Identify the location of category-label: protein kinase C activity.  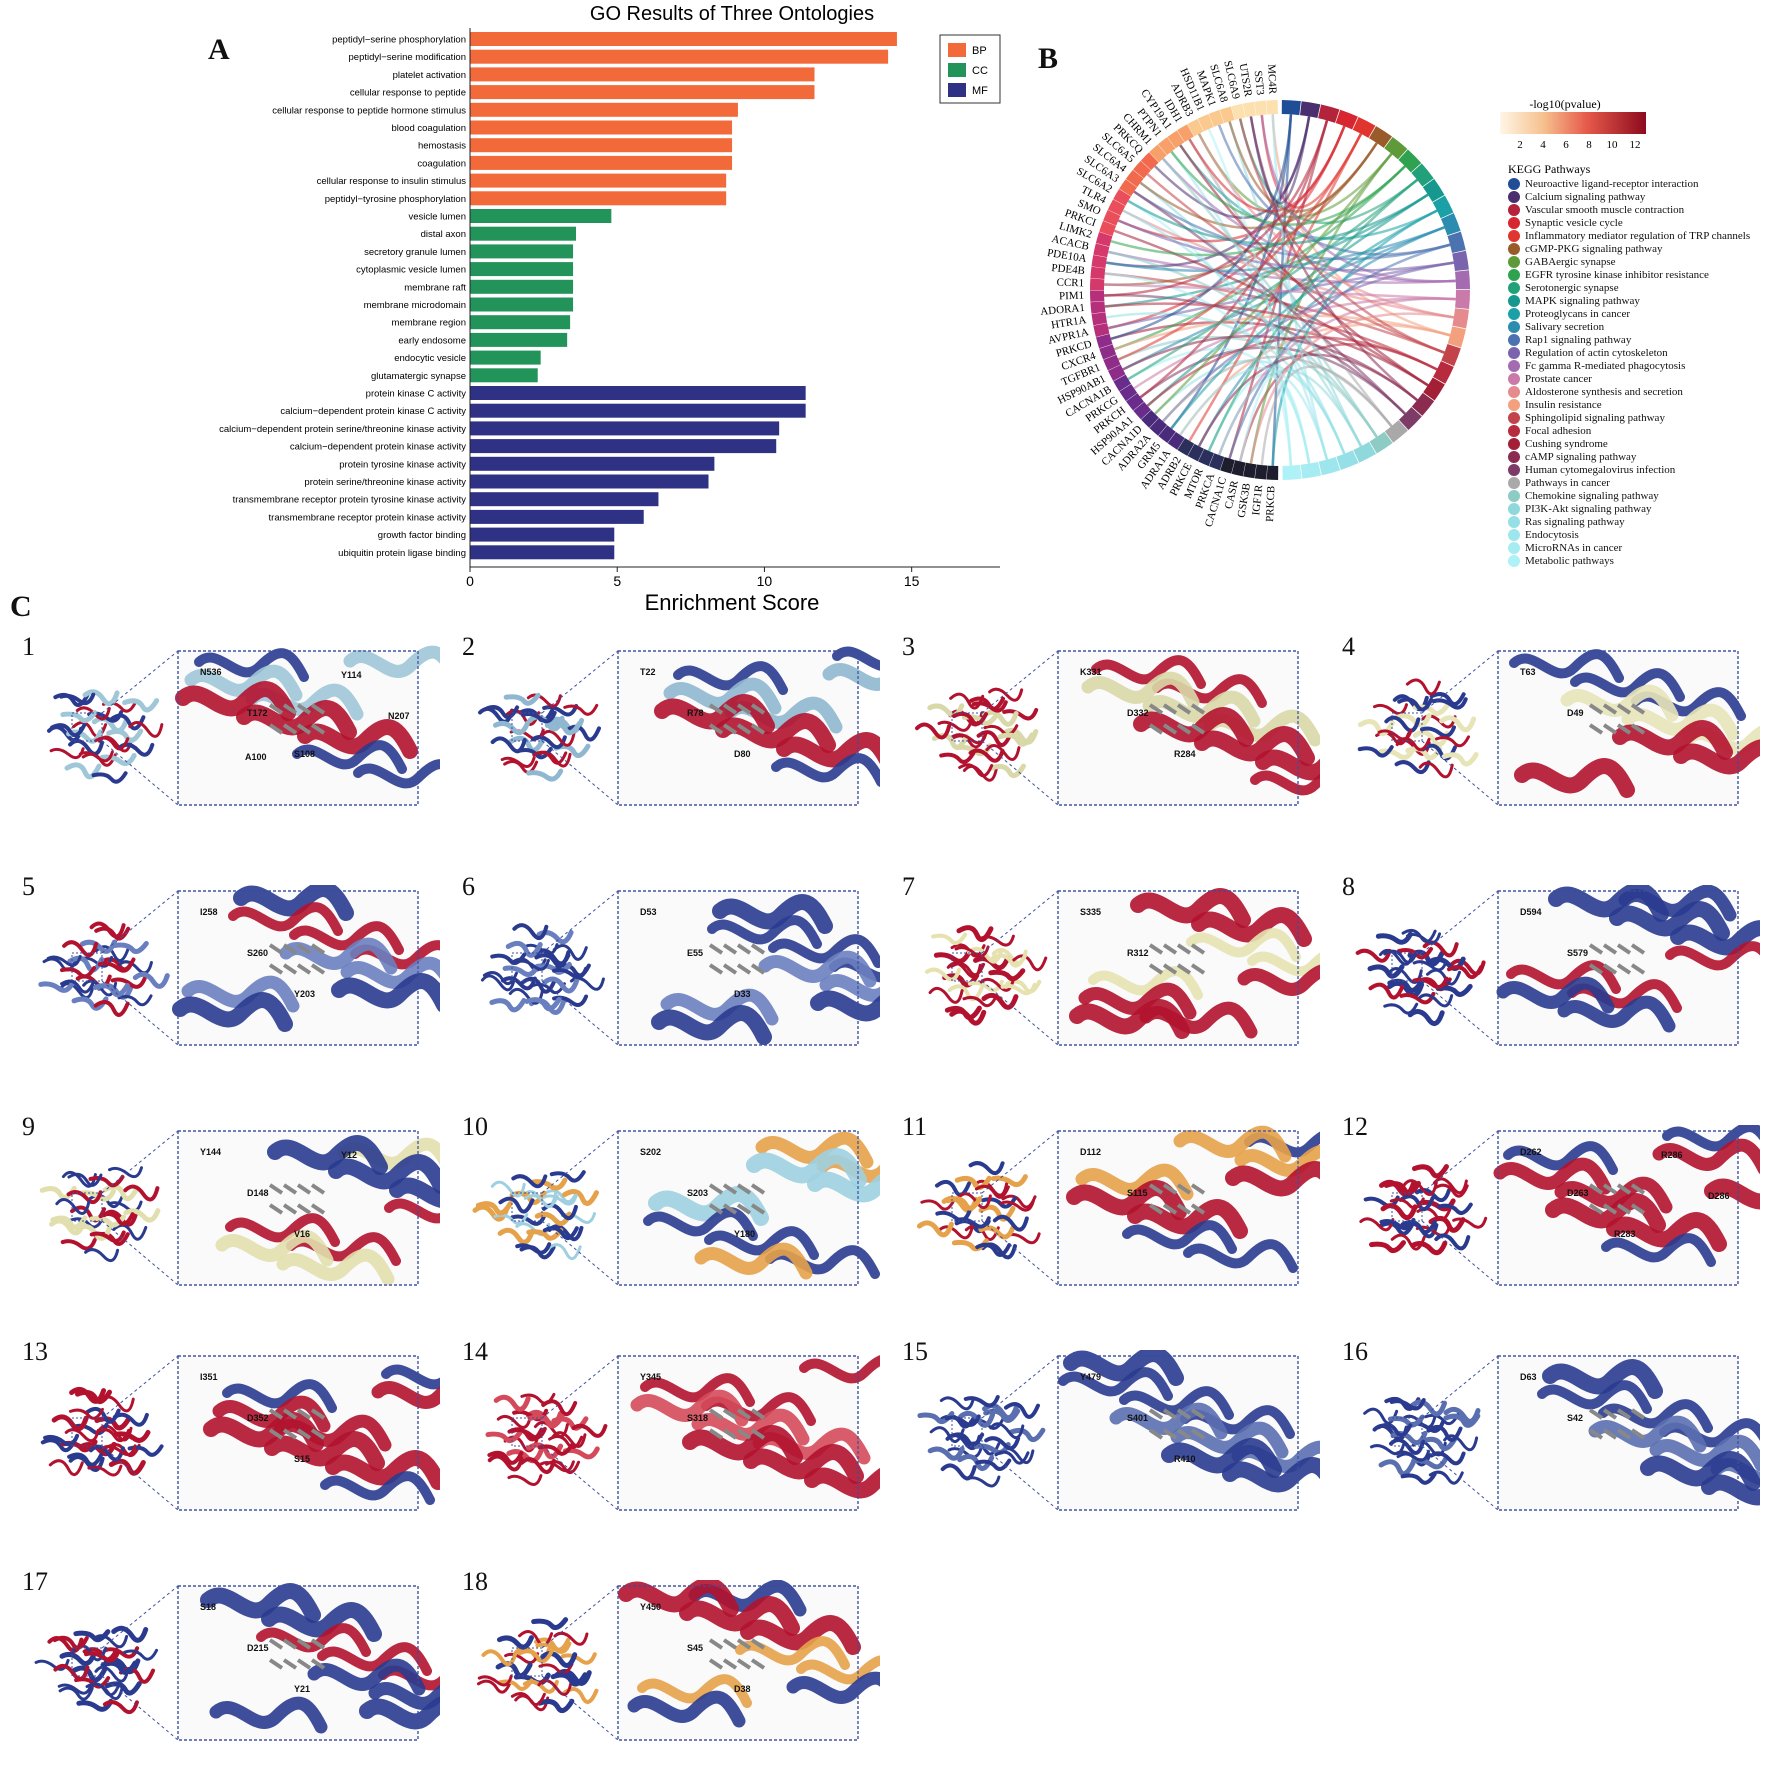
(416, 394).